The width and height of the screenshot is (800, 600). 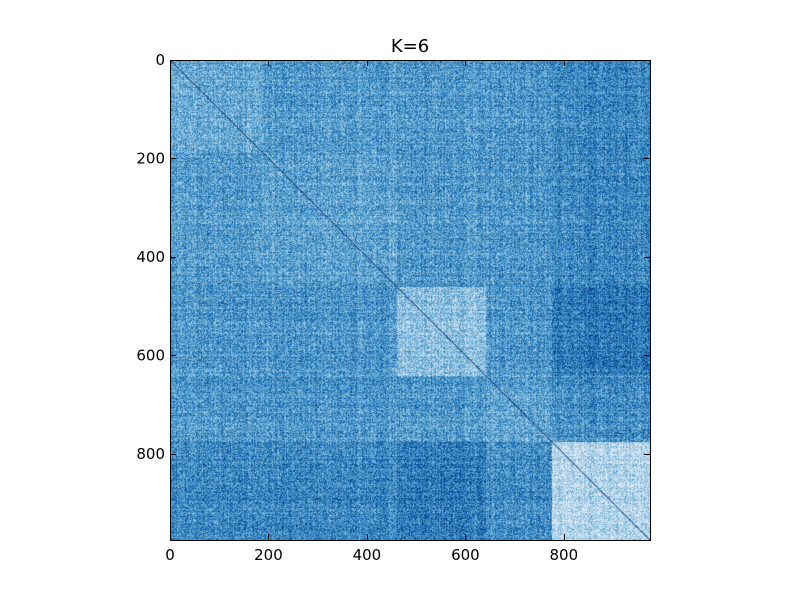 What do you see at coordinates (367, 555) in the screenshot?
I see `x-tick-label: 400` at bounding box center [367, 555].